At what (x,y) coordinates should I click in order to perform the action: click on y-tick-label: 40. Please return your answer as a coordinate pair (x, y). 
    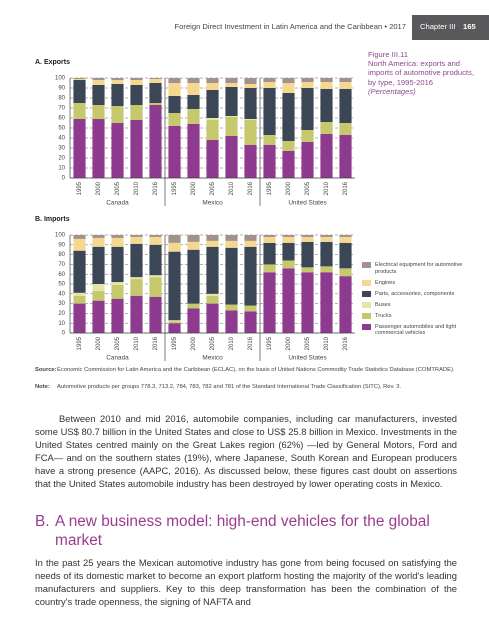
    Looking at the image, I should click on (61, 294).